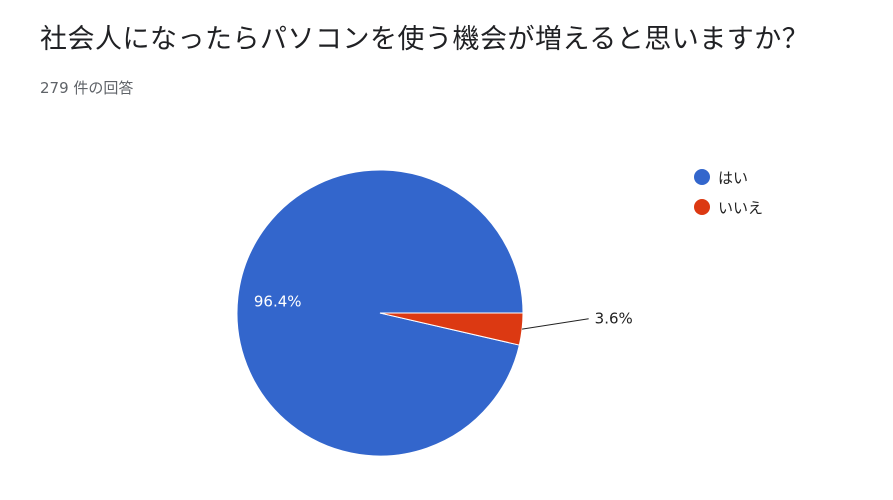 The width and height of the screenshot is (893, 500). Describe the element at coordinates (278, 301) in the screenshot. I see `data-label-yes: 96.4%` at that location.